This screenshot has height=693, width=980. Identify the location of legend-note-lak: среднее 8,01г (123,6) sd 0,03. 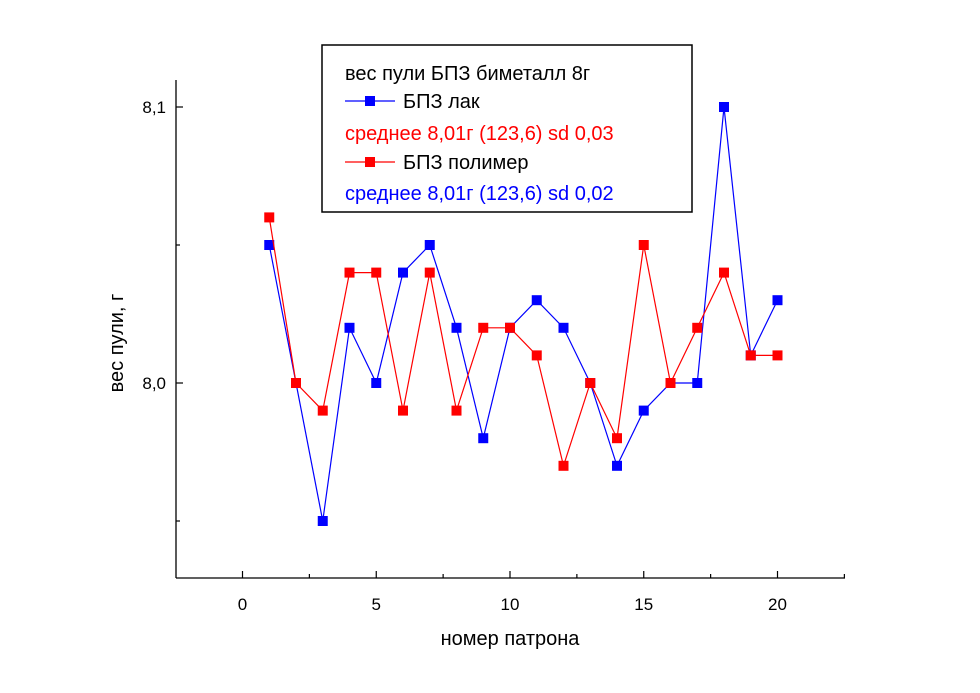
(479, 134).